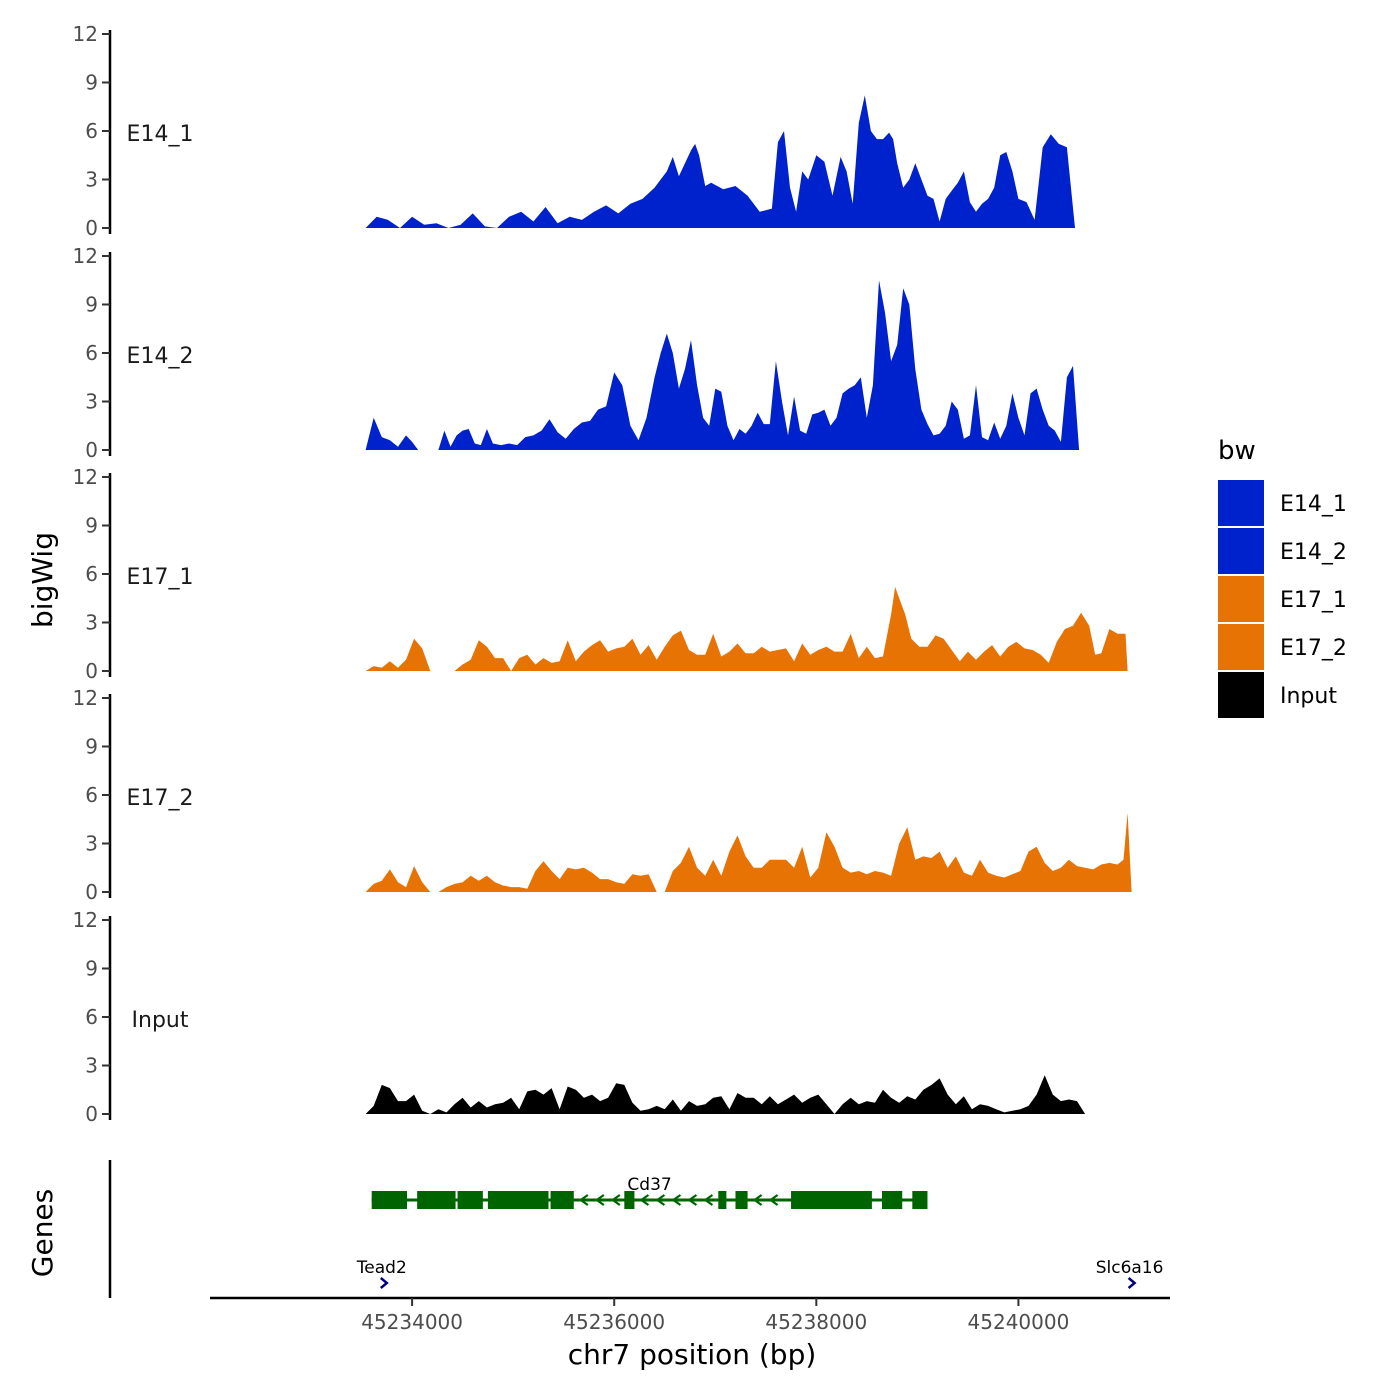 Image resolution: width=1400 pixels, height=1400 pixels. Describe the element at coordinates (160, 134) in the screenshot. I see `track-label-e14-1: E14_1` at that location.